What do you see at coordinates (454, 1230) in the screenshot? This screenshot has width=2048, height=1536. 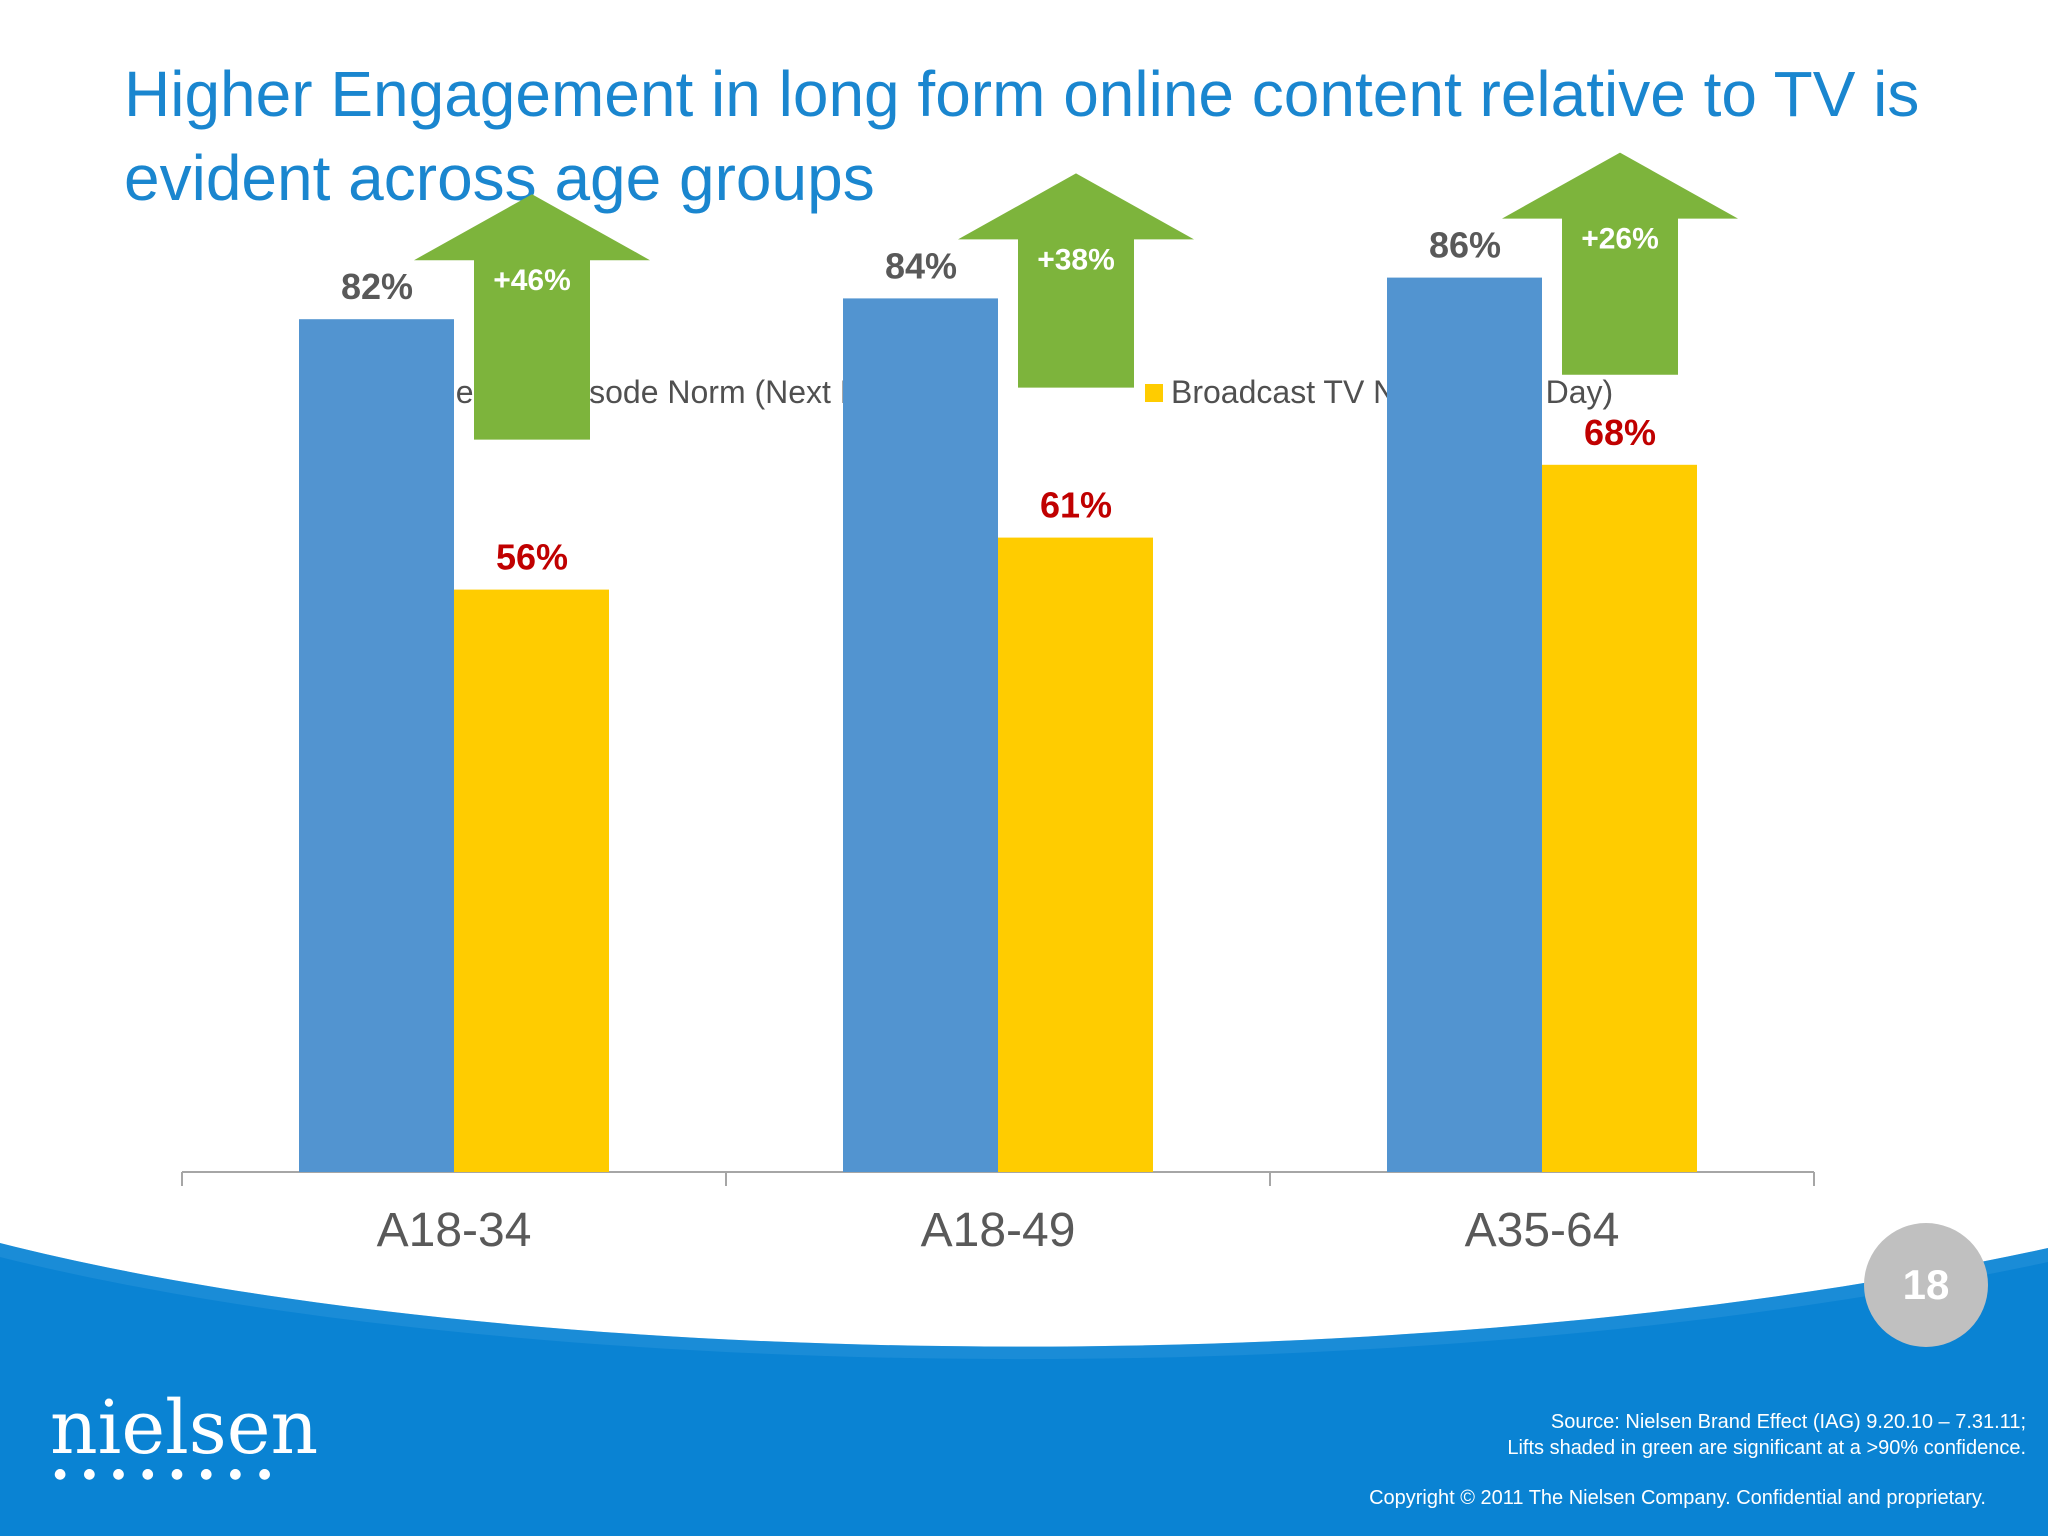 I see `x-axis-category-label: A18-34` at bounding box center [454, 1230].